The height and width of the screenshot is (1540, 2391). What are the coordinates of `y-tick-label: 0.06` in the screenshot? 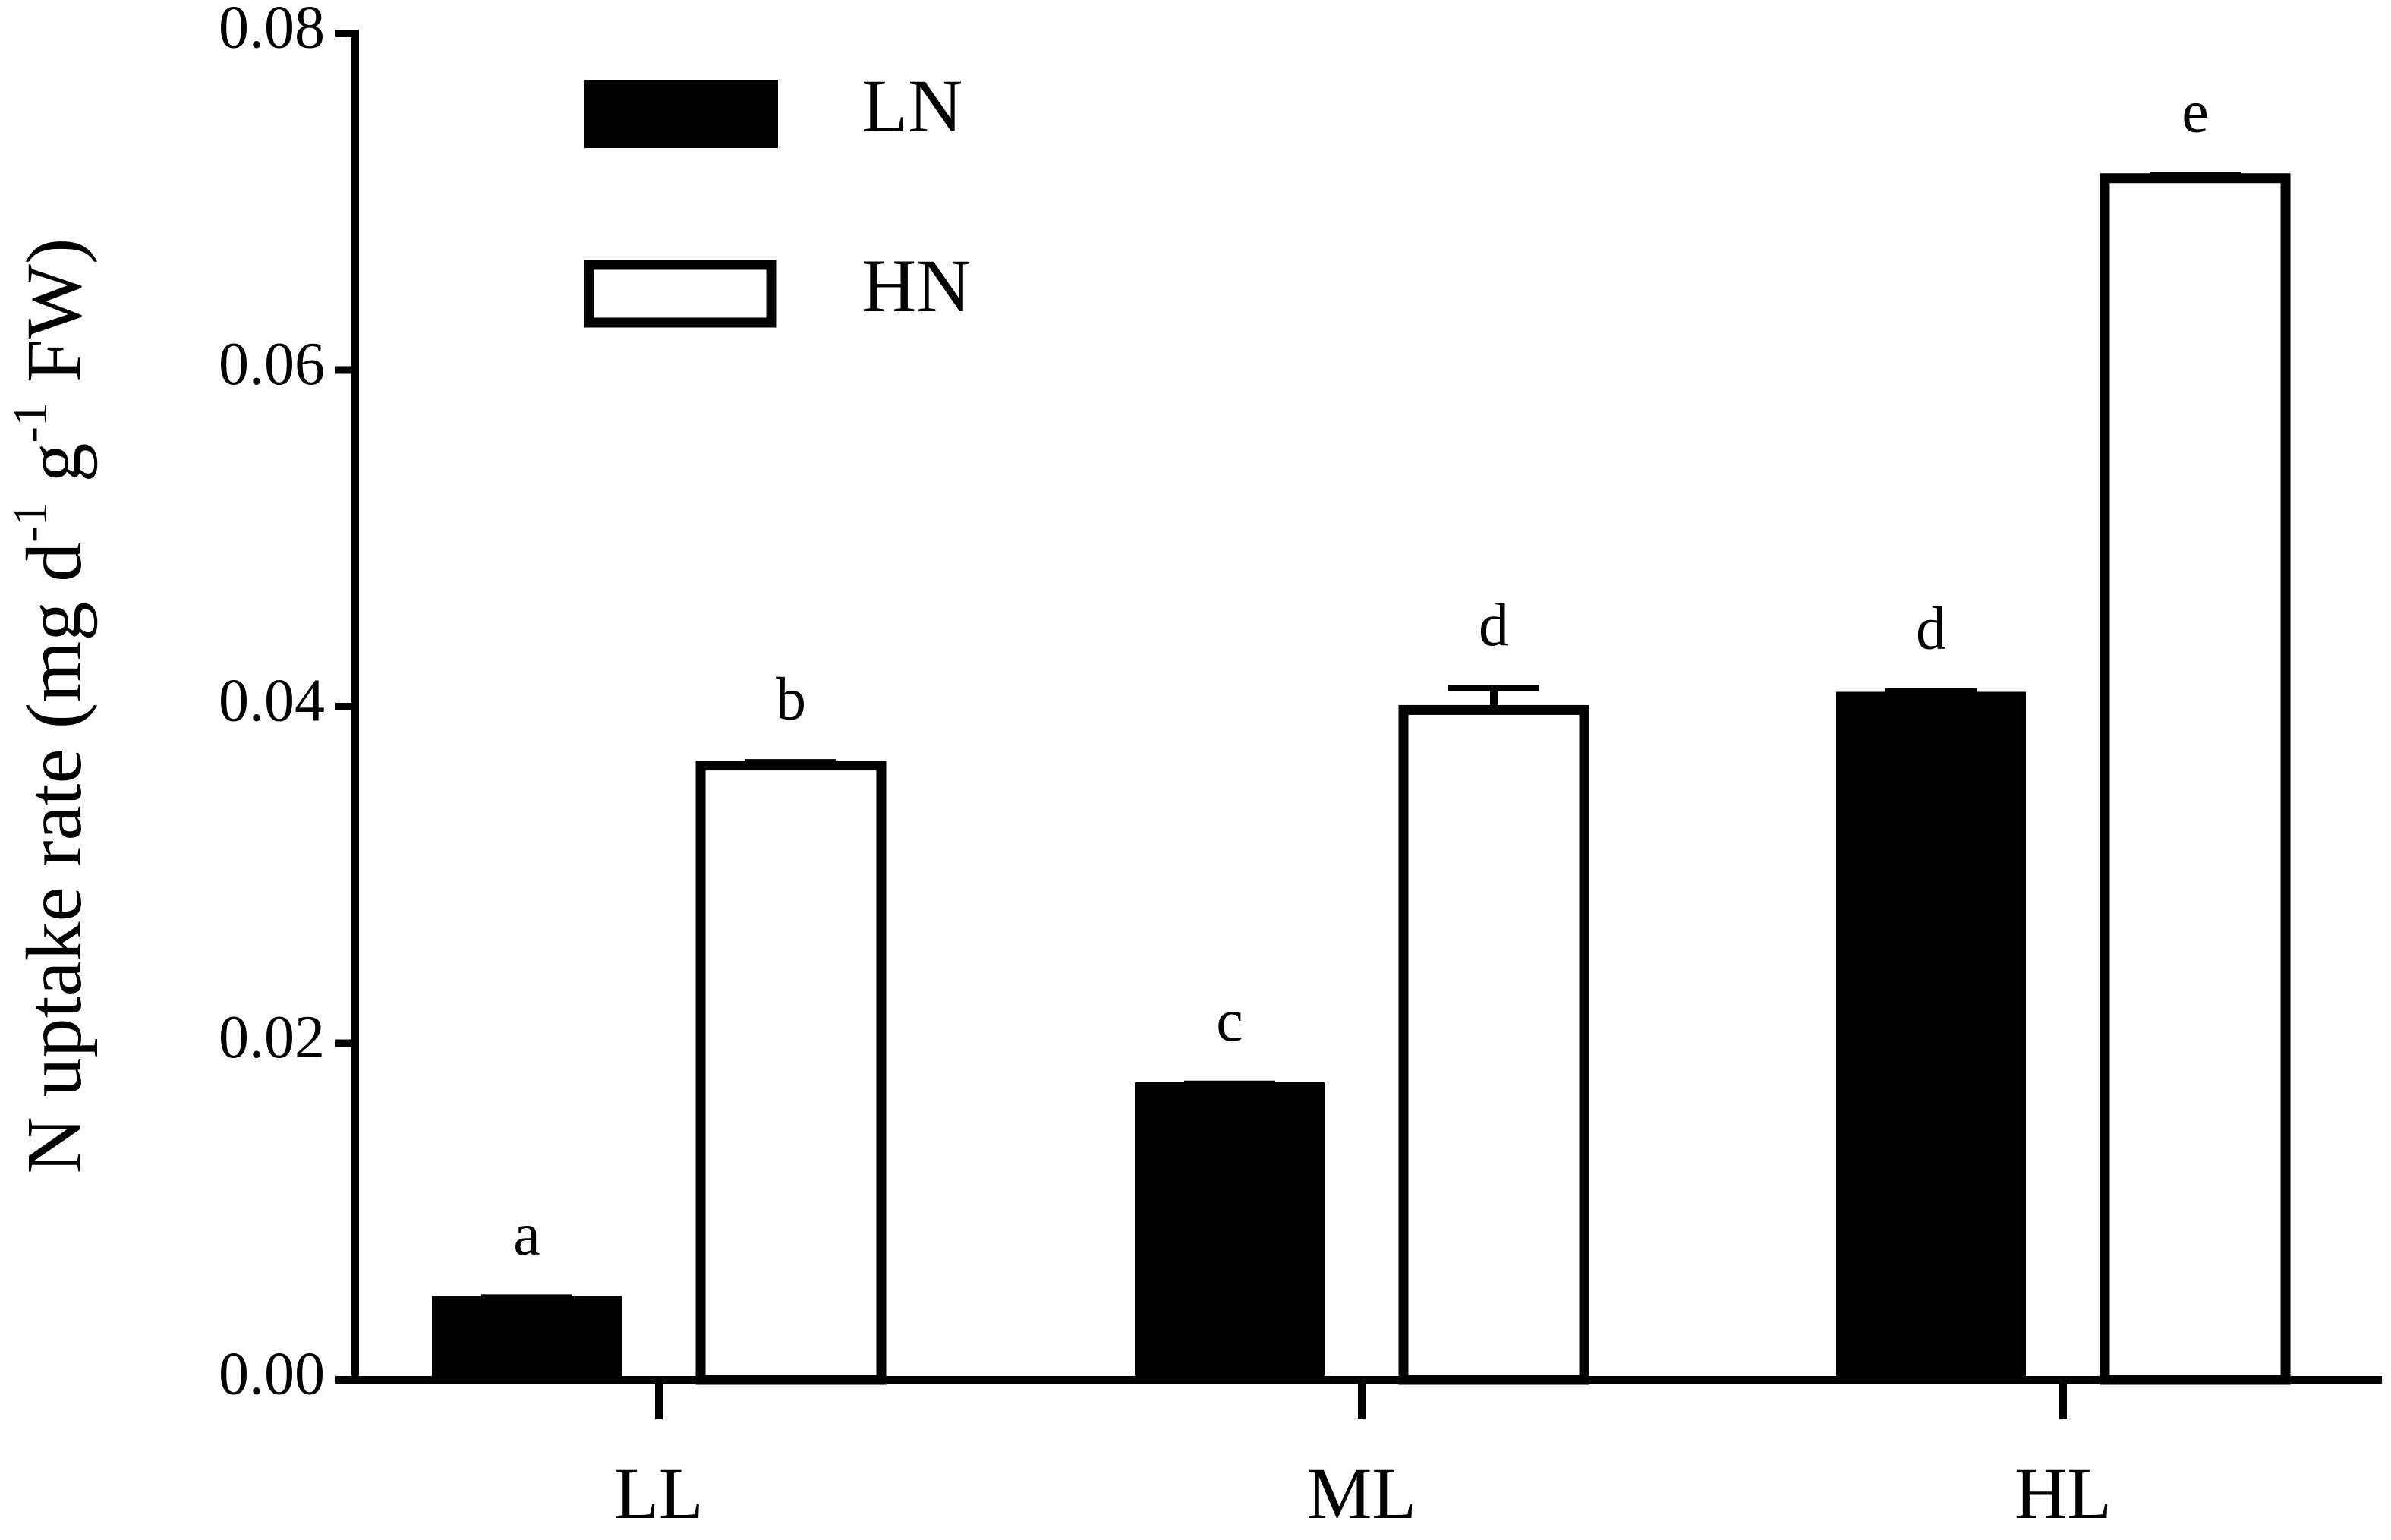 It's located at (272, 364).